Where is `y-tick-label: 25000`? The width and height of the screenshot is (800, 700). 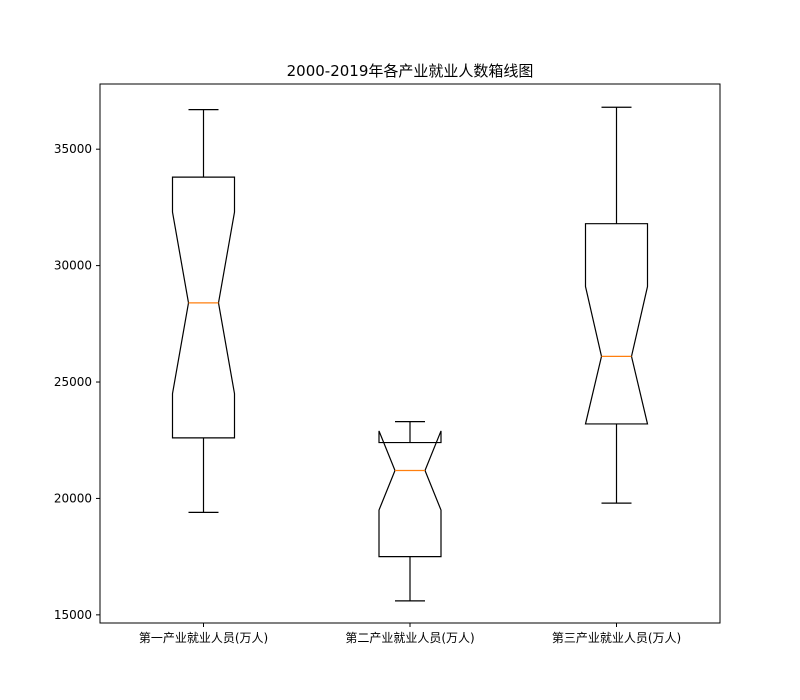 y-tick-label: 25000 is located at coordinates (73, 382).